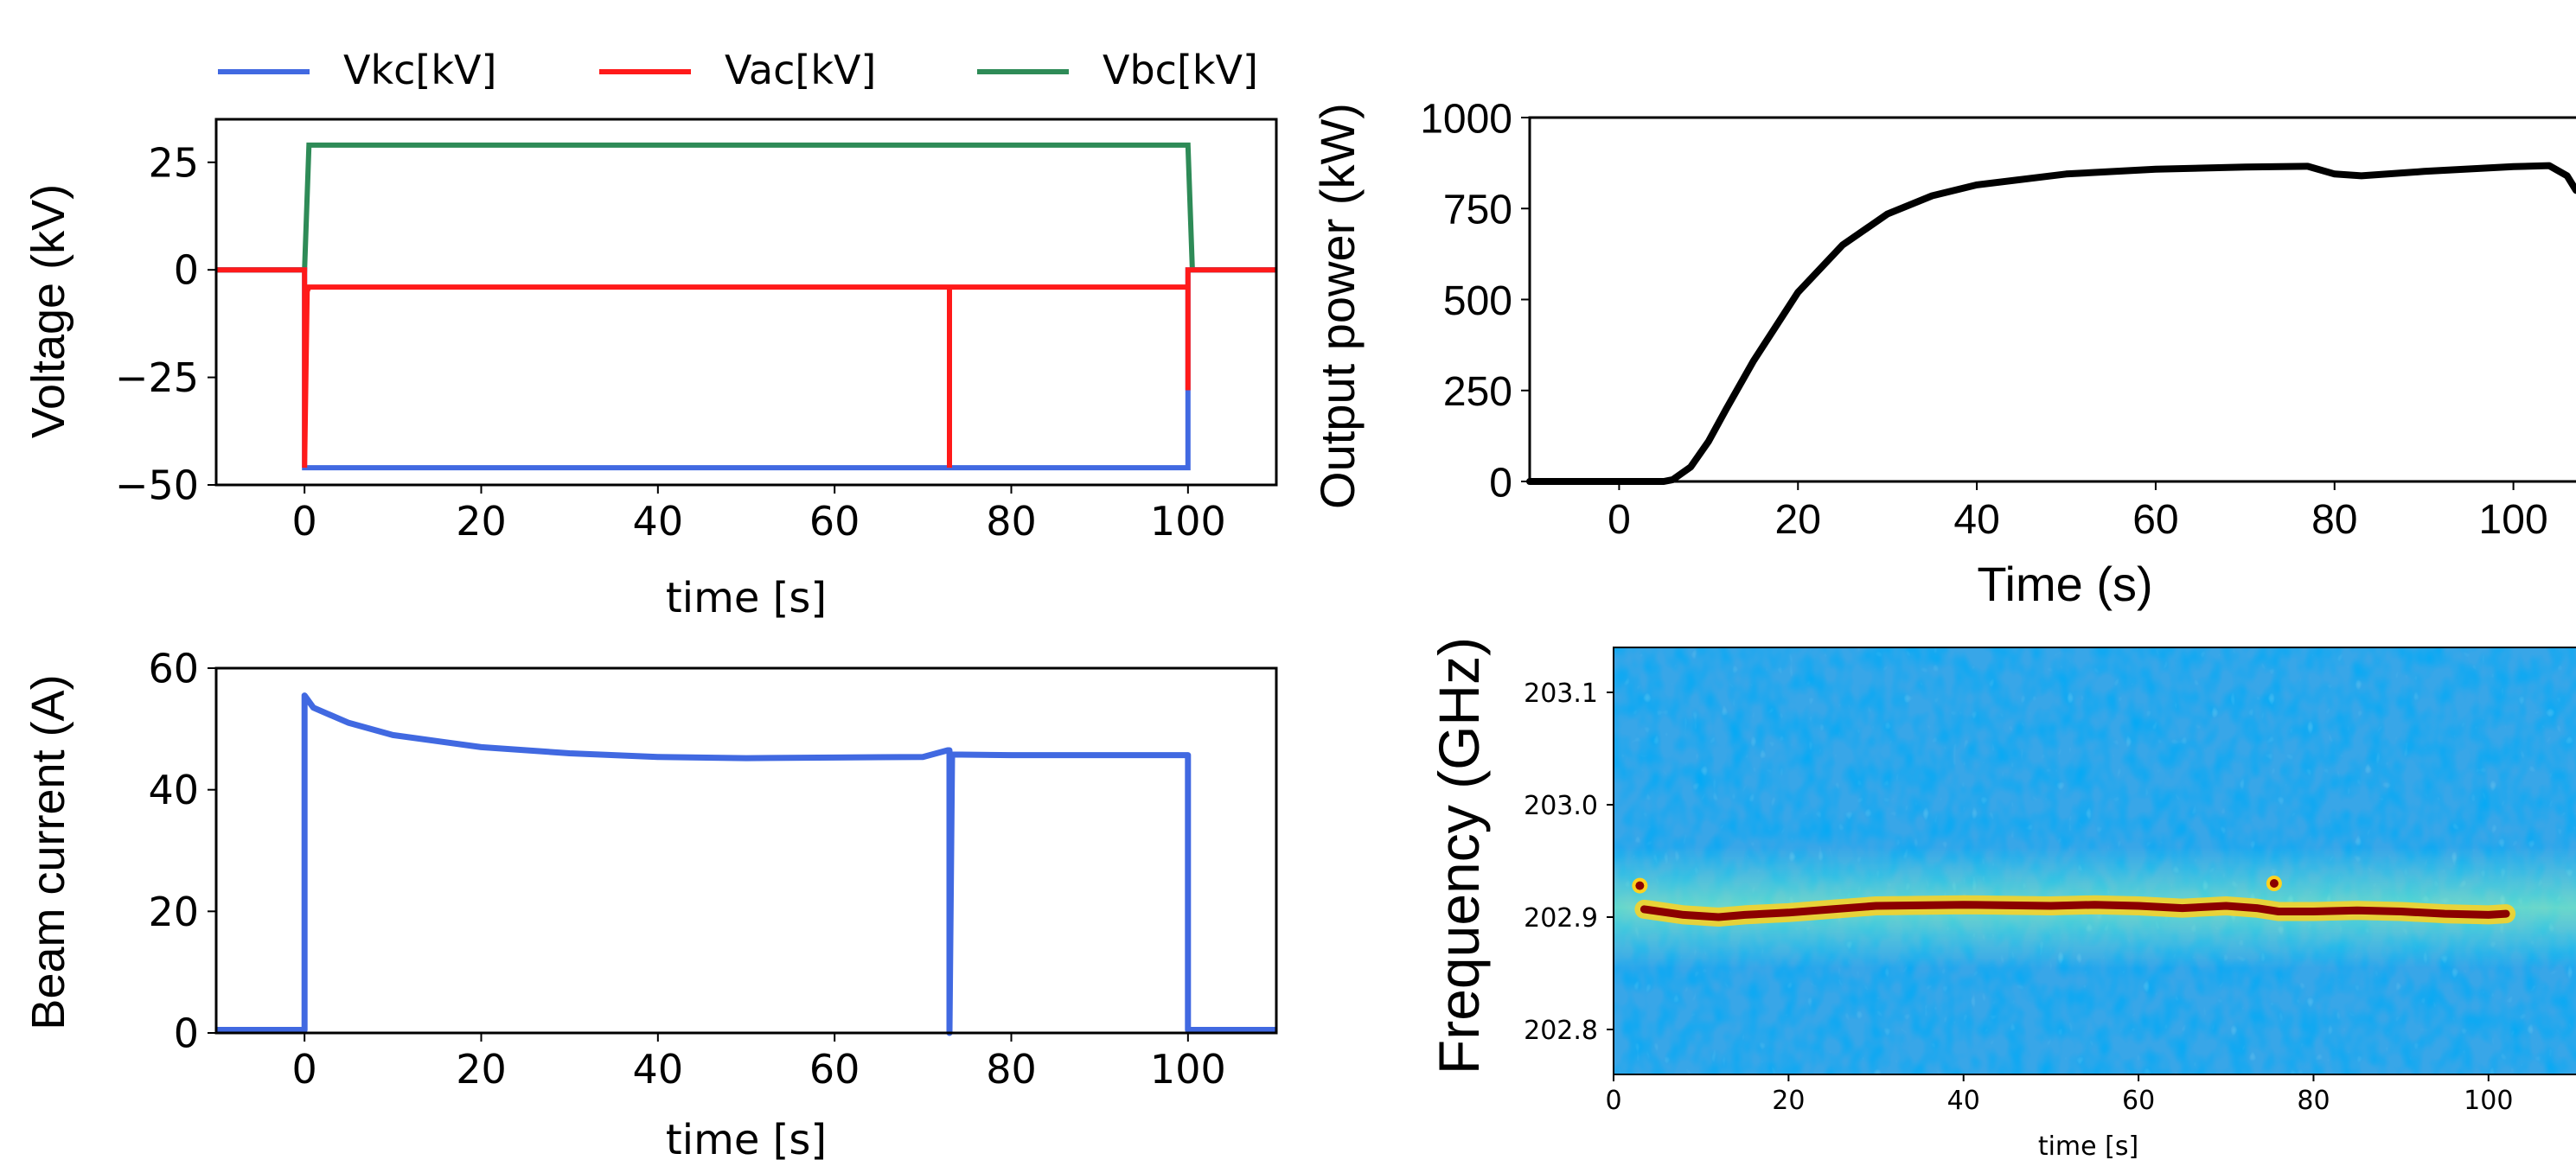 This screenshot has width=2576, height=1160. Describe the element at coordinates (48, 311) in the screenshot. I see `voltage-y-label: Voltage (kV)` at that location.